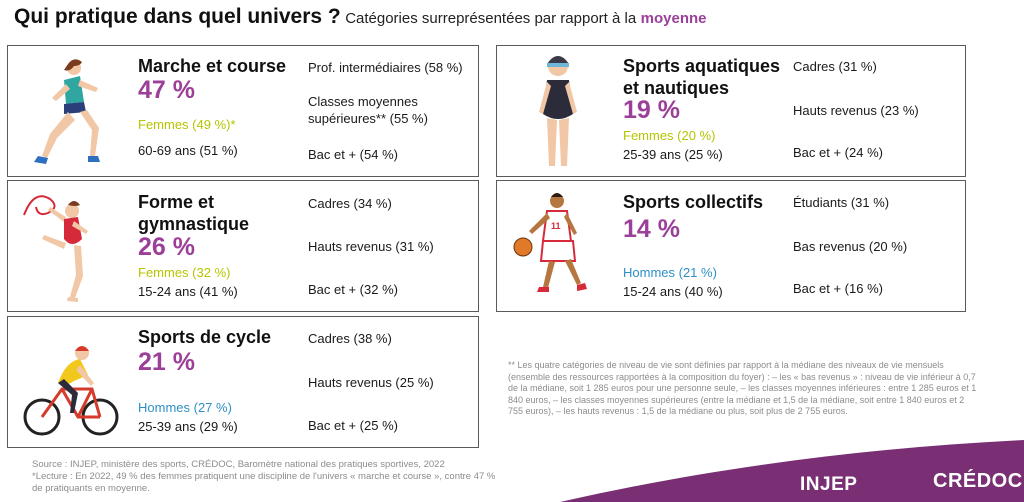  I want to click on age-stat: 60-69 ans (51 %), so click(188, 150).